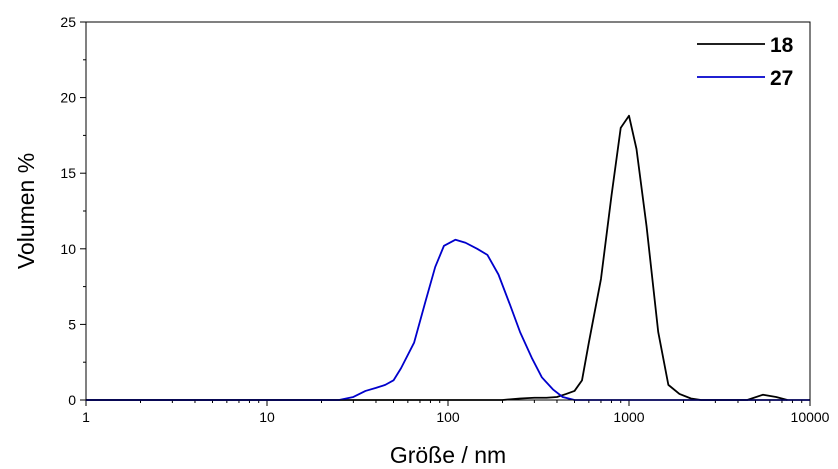  What do you see at coordinates (72, 400) in the screenshot?
I see `y-tick-label: 0` at bounding box center [72, 400].